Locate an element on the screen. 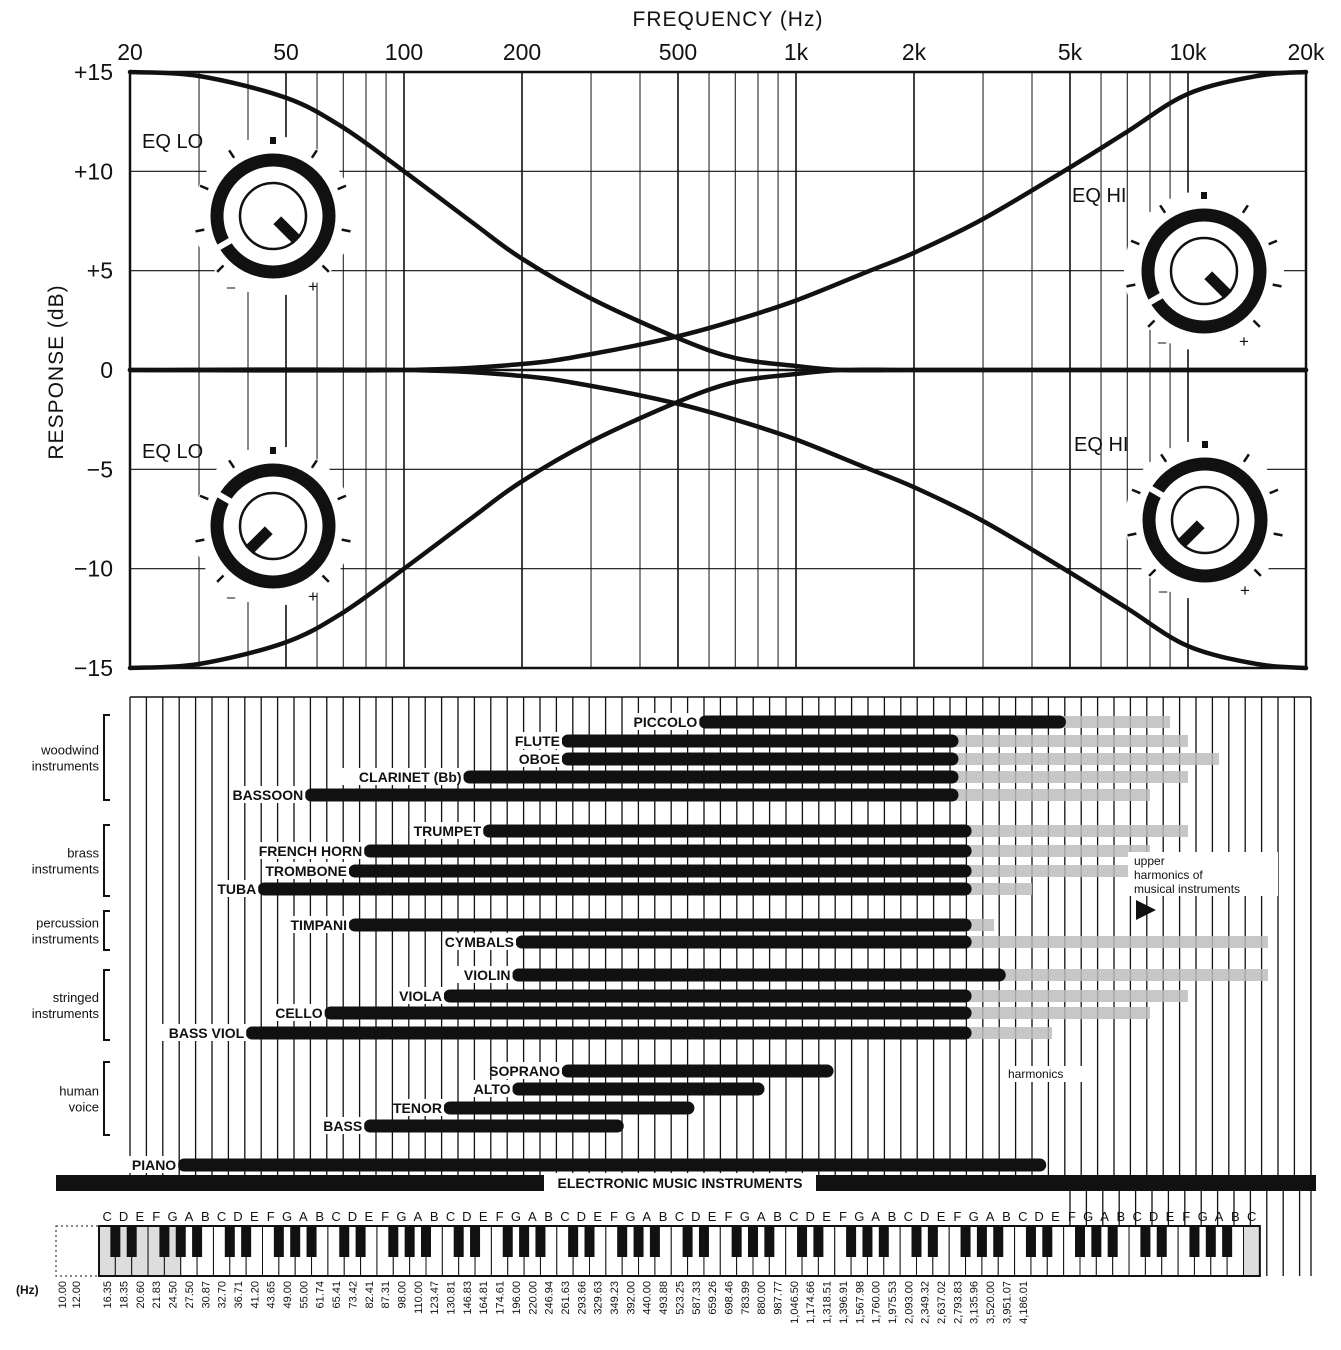 Image resolution: width=1341 pixels, height=1350 pixels. note-frequency: 61.74 is located at coordinates (321, 1295).